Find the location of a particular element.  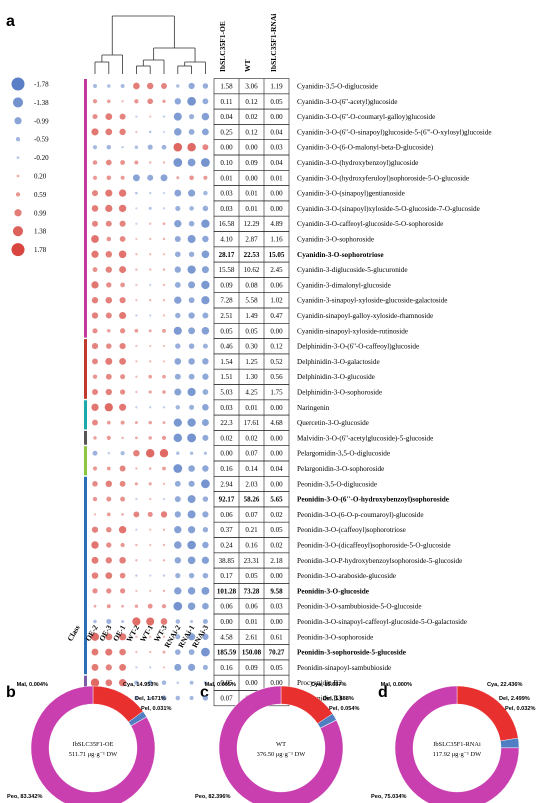

donut-label: Mal, 0.005% is located at coordinates (220, 685).